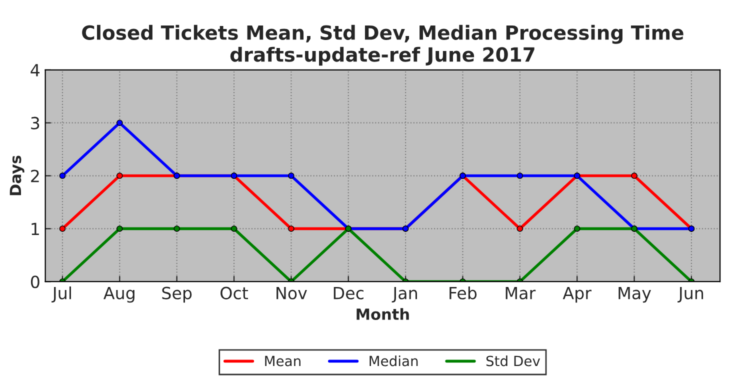 Image resolution: width=731 pixels, height=378 pixels. What do you see at coordinates (291, 293) in the screenshot?
I see `x-tick-label: Nov` at bounding box center [291, 293].